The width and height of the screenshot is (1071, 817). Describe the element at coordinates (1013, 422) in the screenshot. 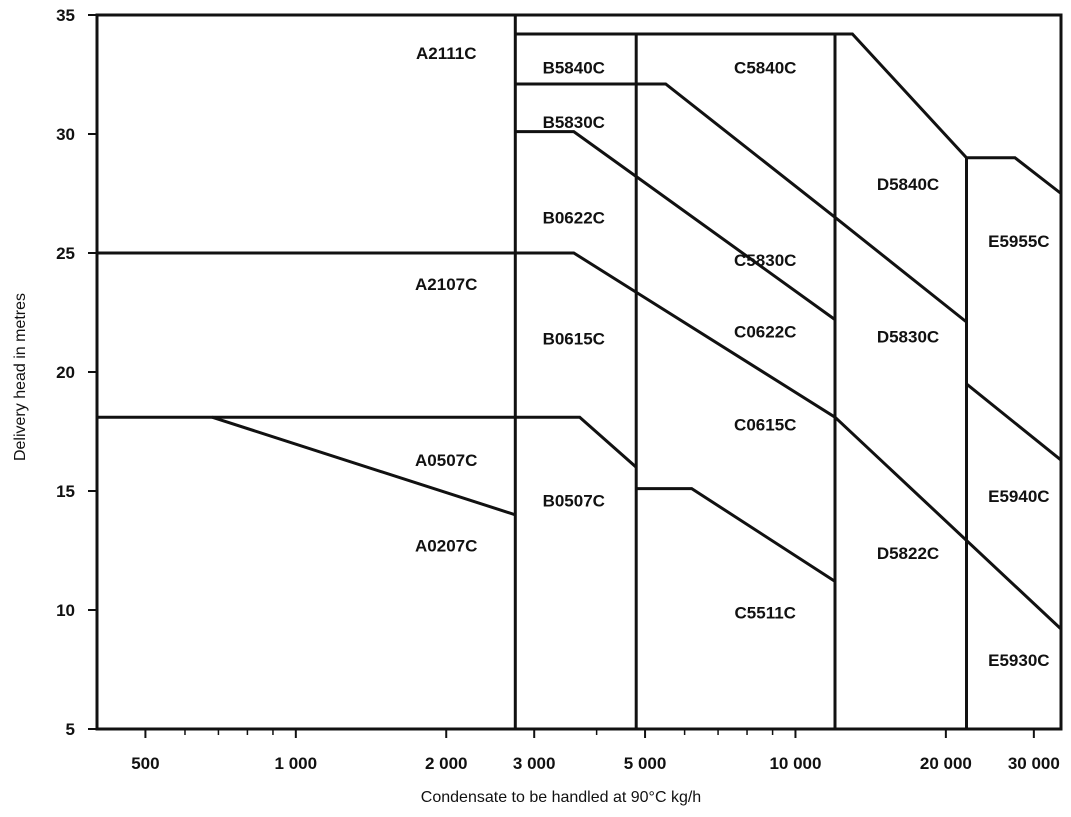

I see `boundary-e5940` at that location.